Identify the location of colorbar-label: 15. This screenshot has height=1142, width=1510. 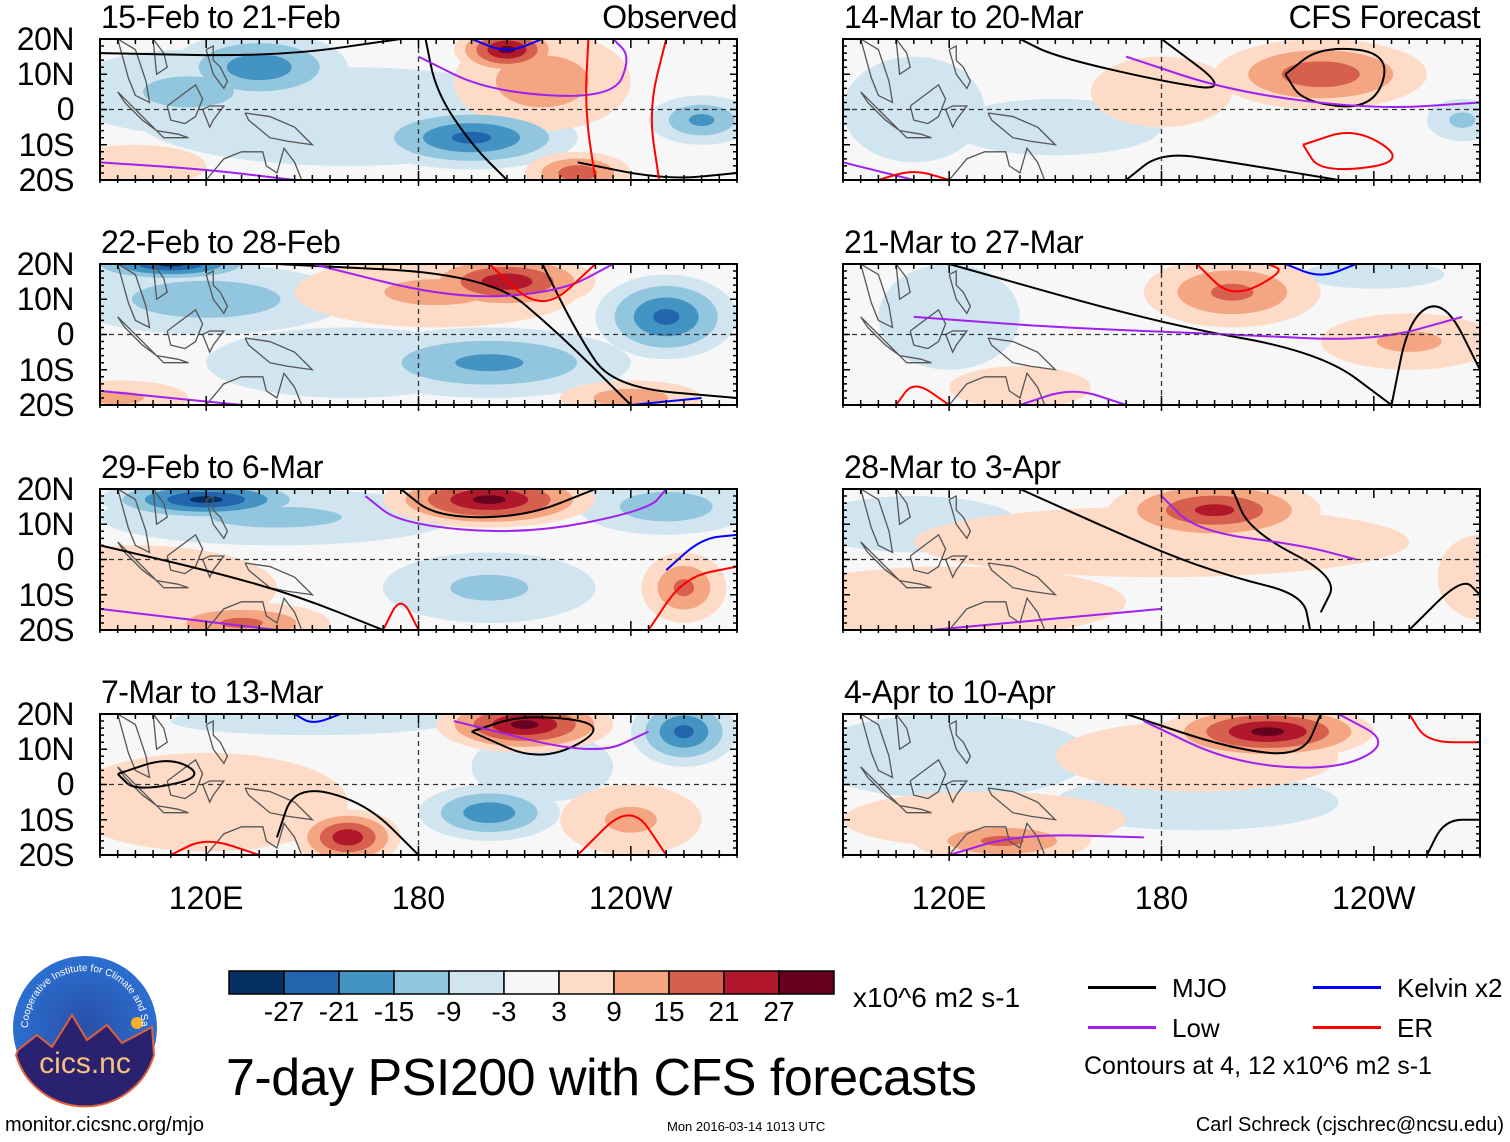
(669, 1011).